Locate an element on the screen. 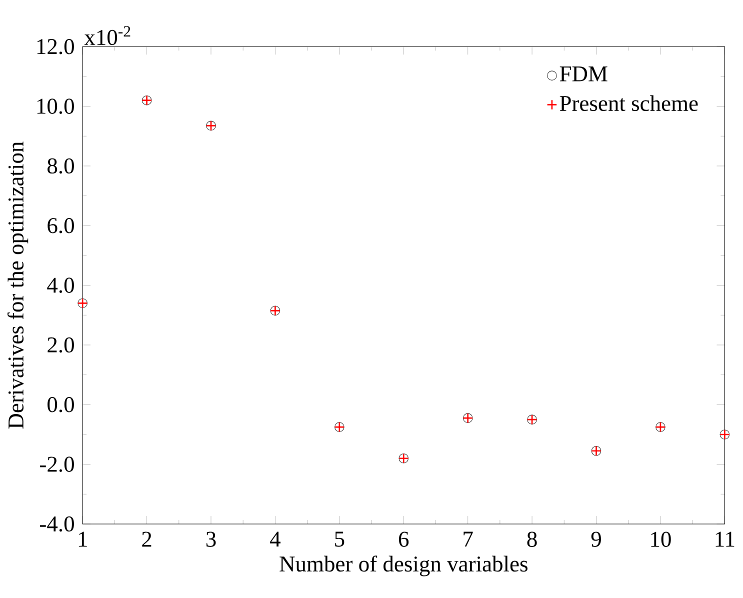 The image size is (743, 598). y-tick-label: 10.0 is located at coordinates (55, 106).